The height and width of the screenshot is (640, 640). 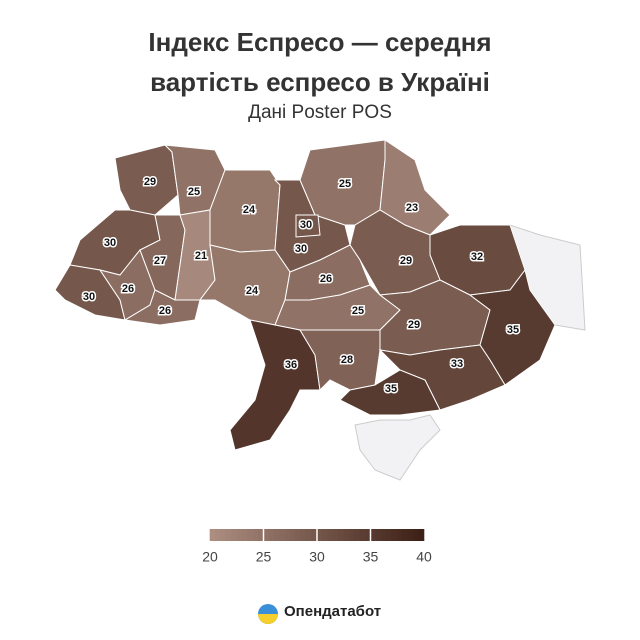 I want to click on region-label: 23, so click(x=412, y=208).